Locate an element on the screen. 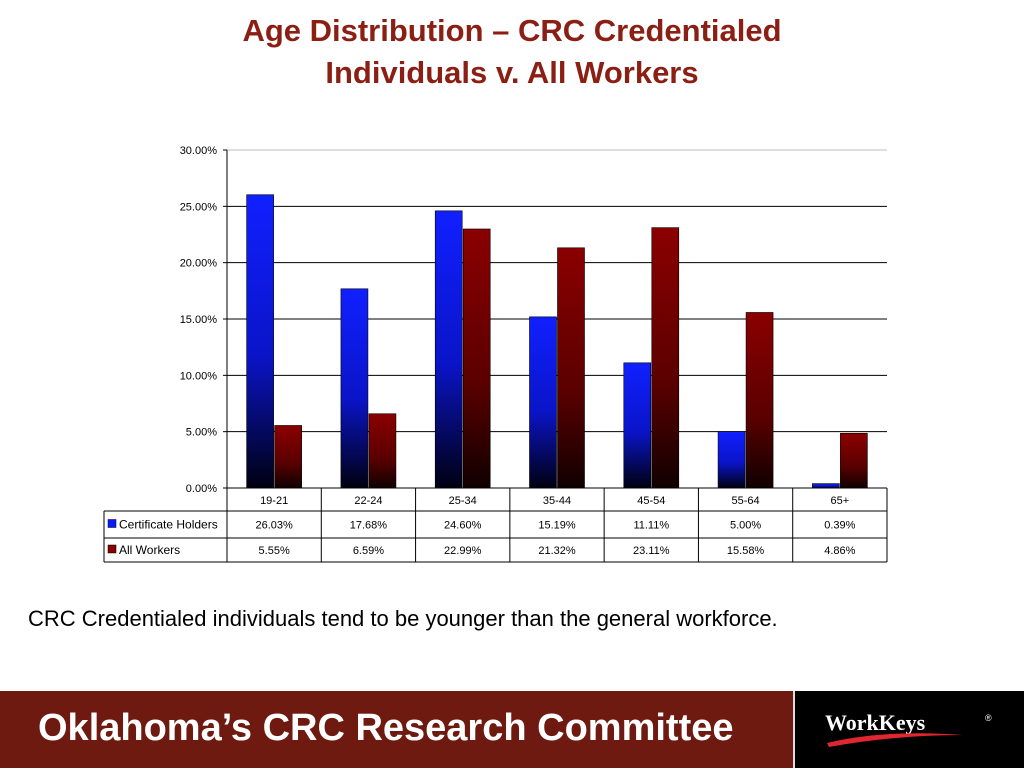 The width and height of the screenshot is (1024, 773). data-table-value: 5.55% is located at coordinates (274, 551).